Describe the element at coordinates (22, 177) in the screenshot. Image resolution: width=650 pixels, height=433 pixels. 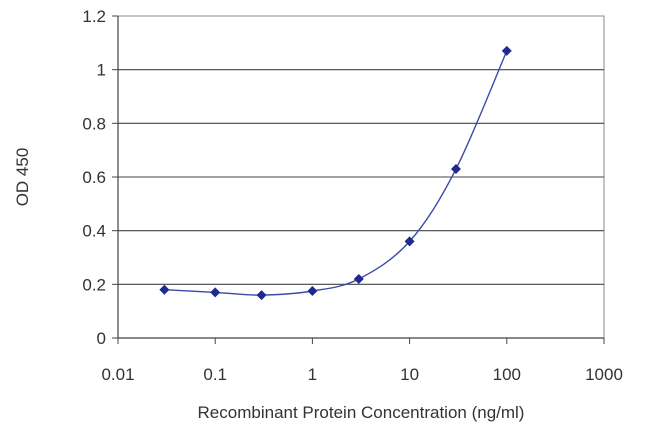
I see `y-axis-title: OD 450` at that location.